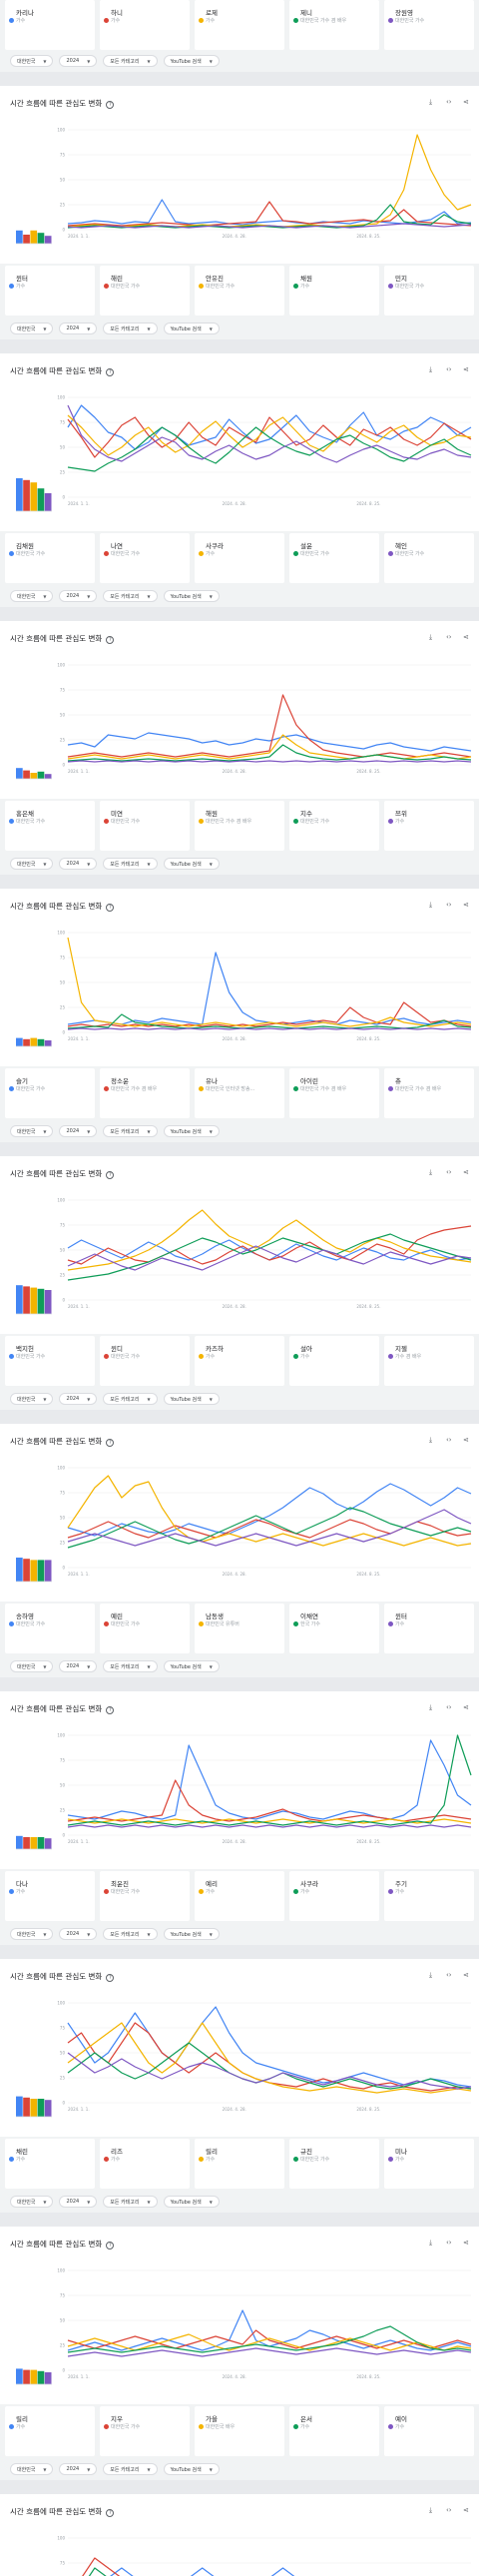 Image resolution: width=479 pixels, height=2576 pixels. I want to click on term-card: 예리 가수, so click(239, 1896).